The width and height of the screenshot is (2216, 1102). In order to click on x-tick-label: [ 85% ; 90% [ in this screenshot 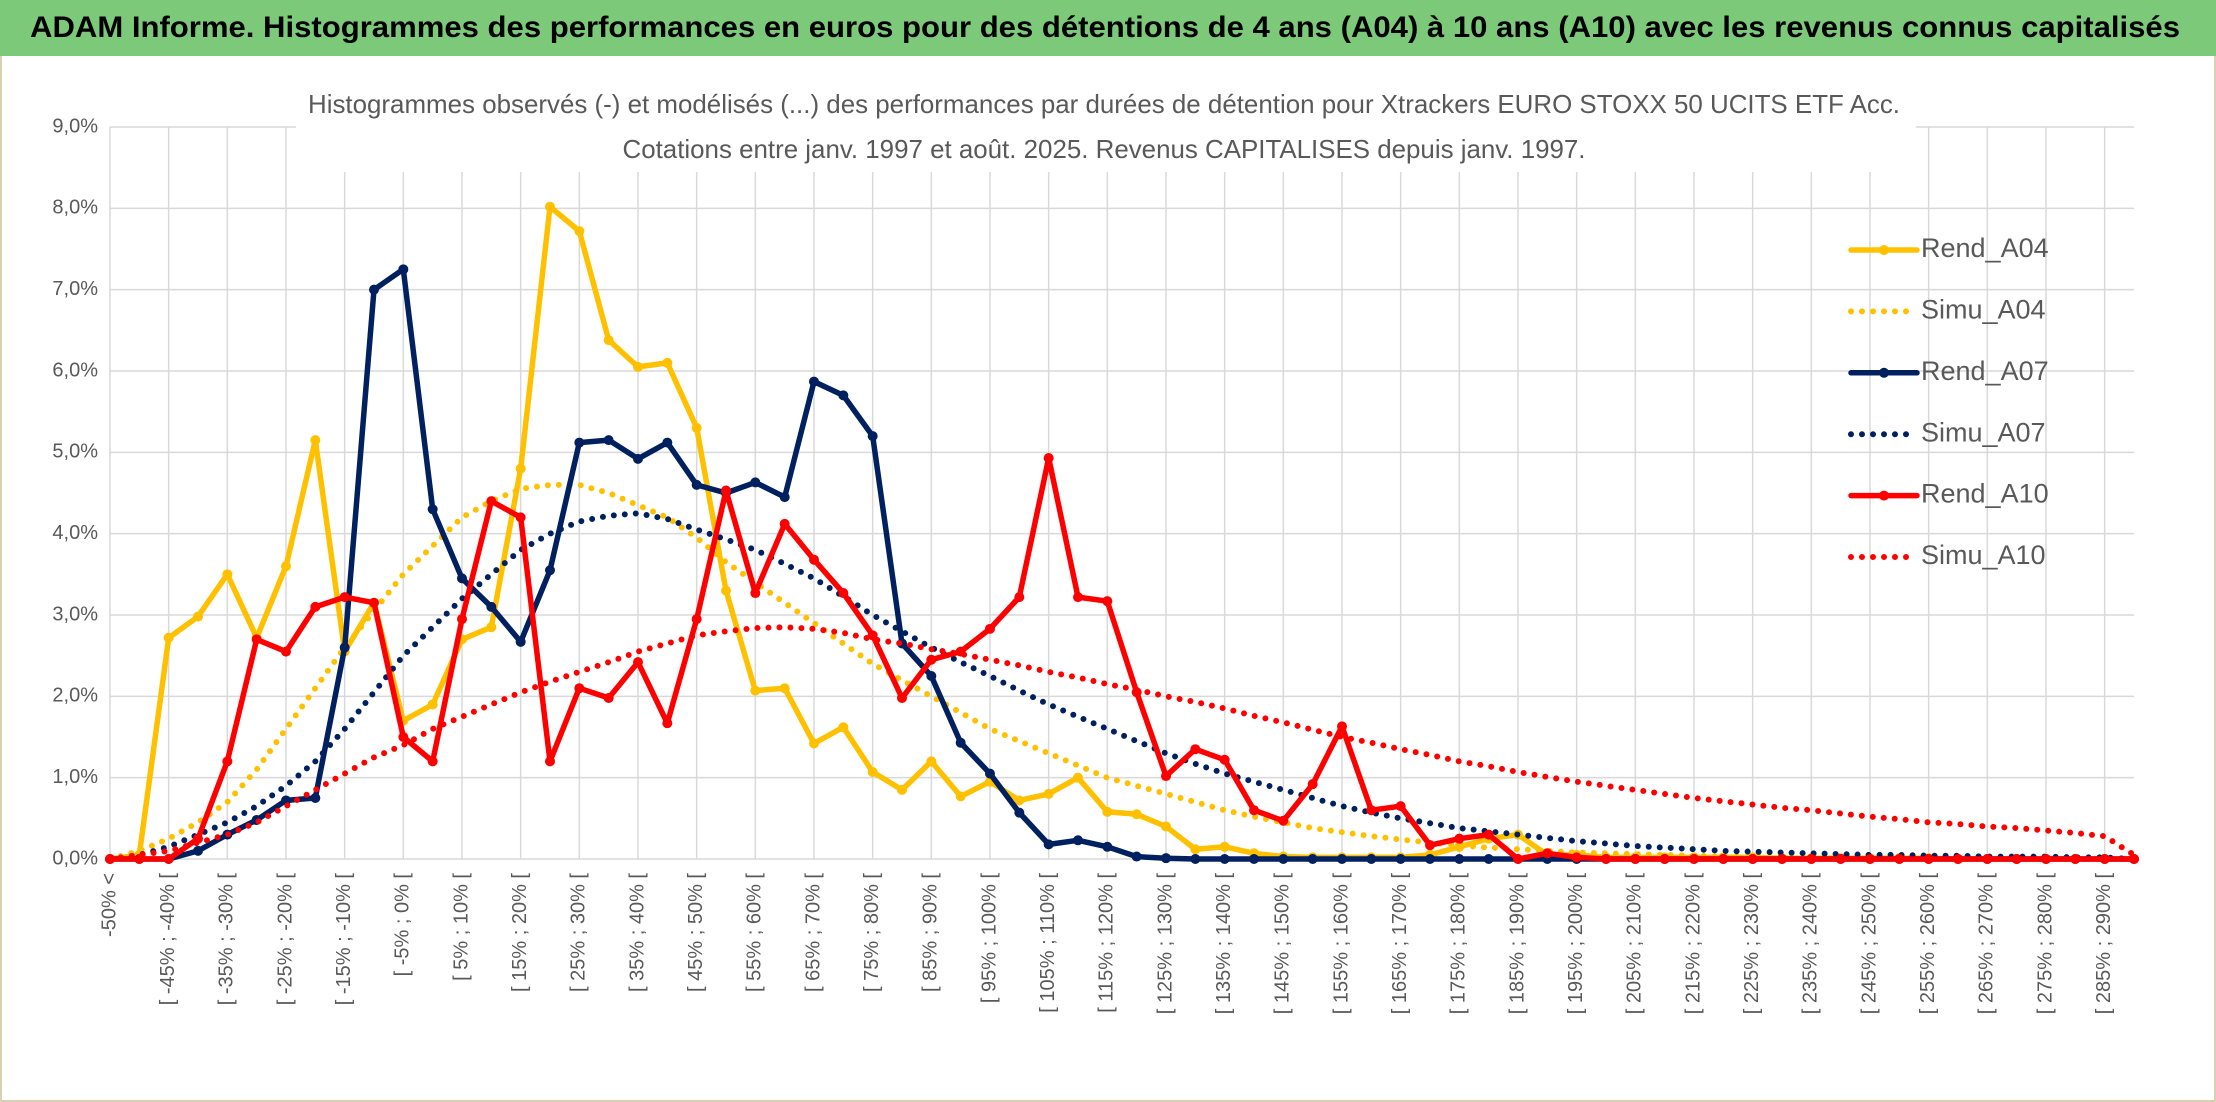, I will do `click(931, 932)`.